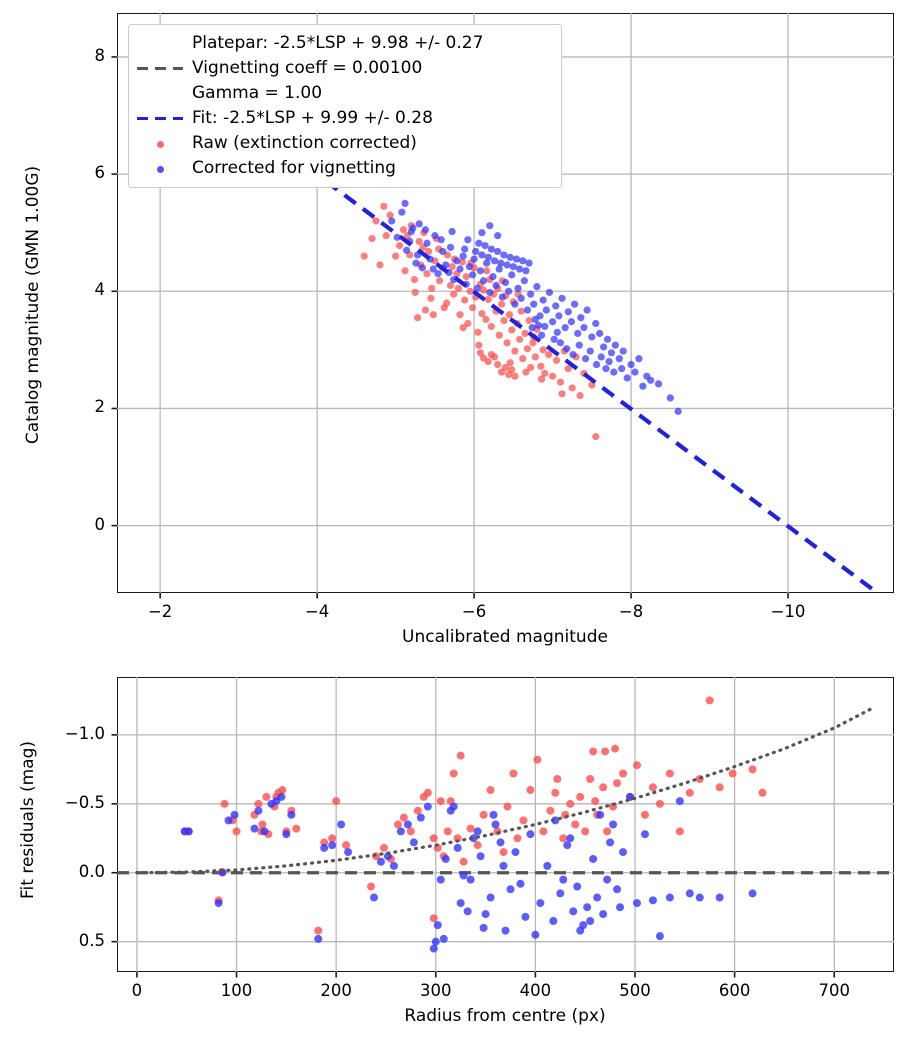 The width and height of the screenshot is (900, 1050). I want to click on top-ytick: 6, so click(100, 173).